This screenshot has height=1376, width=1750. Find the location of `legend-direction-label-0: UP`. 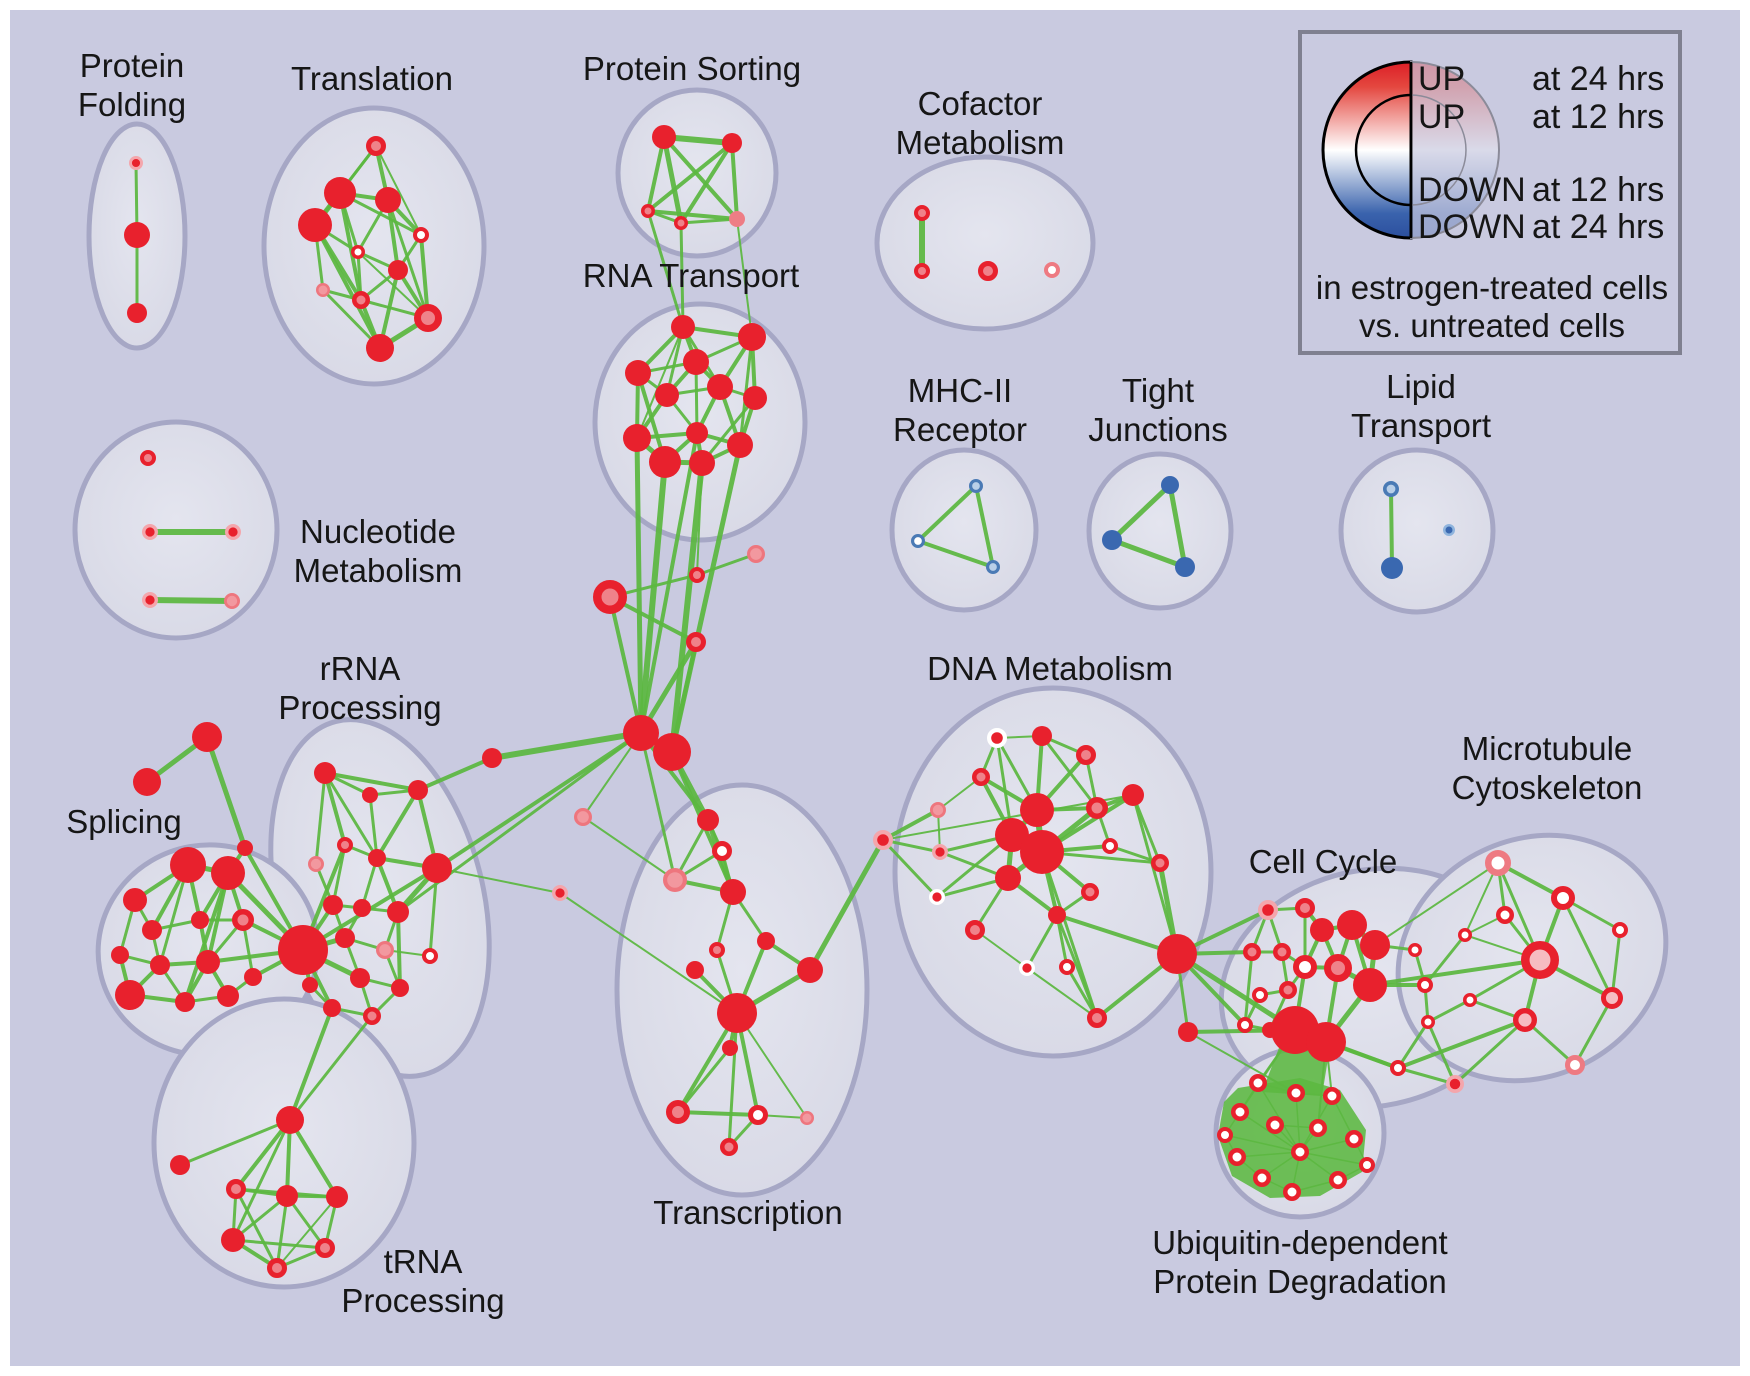

legend-direction-label-0: UP is located at coordinates (1441, 79).